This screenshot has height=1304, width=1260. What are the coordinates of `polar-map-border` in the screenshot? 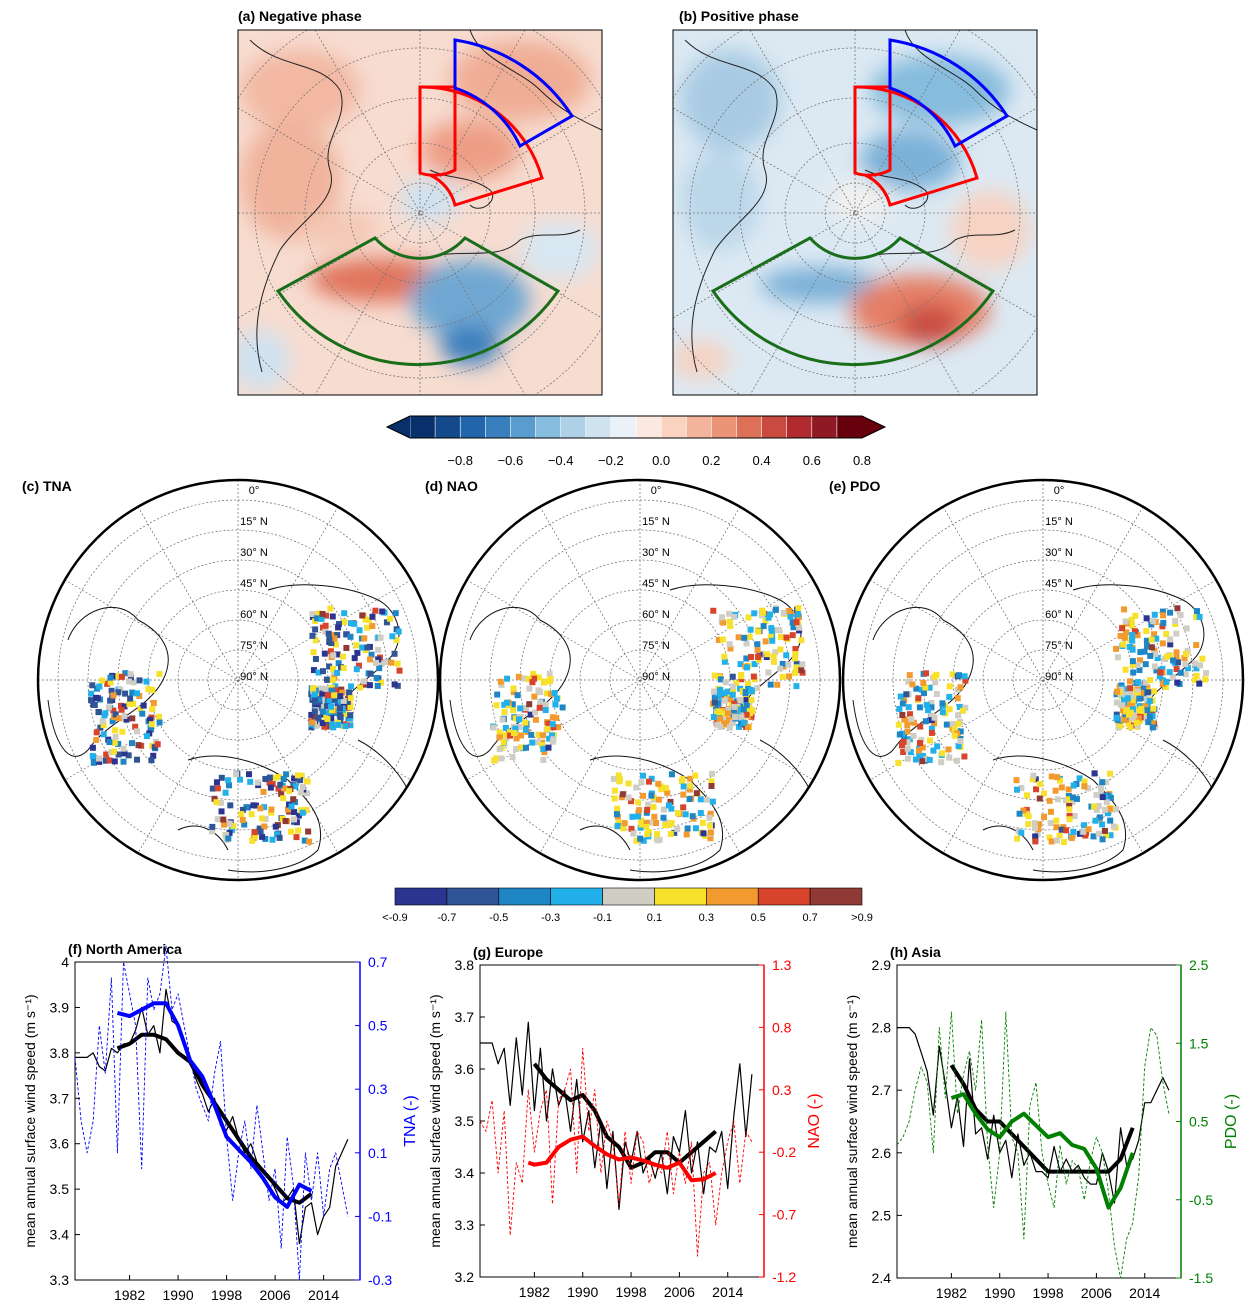 It's located at (640, 680).